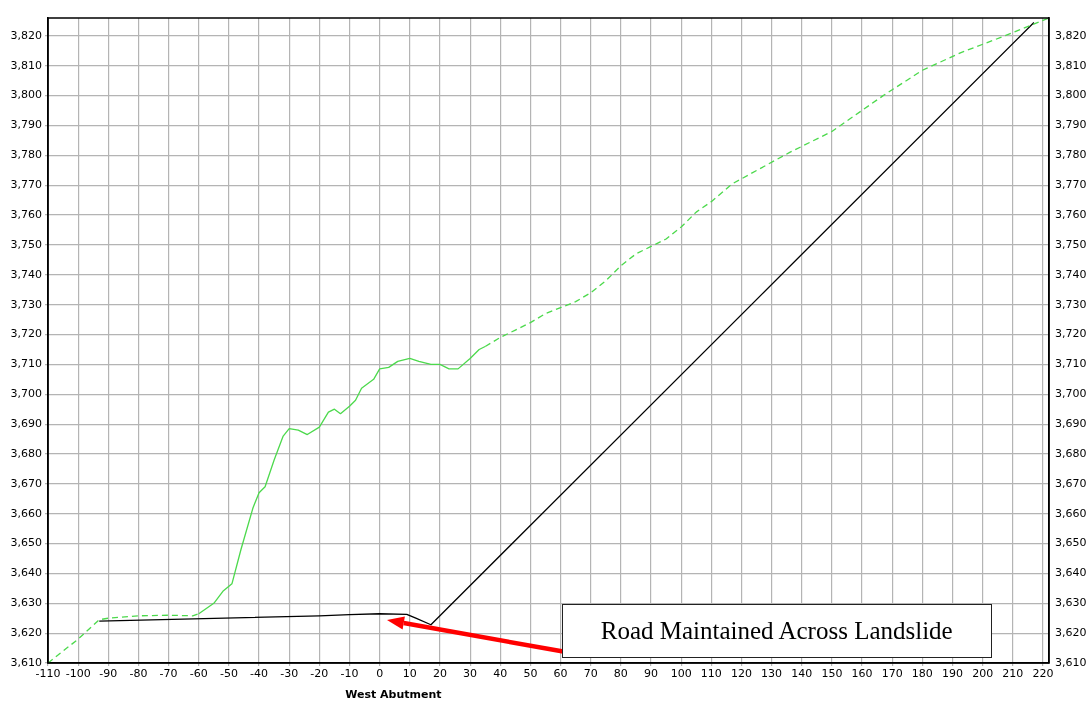 The image size is (1091, 704). What do you see at coordinates (26, 214) in the screenshot?
I see `y-tick-label: 3,760` at bounding box center [26, 214].